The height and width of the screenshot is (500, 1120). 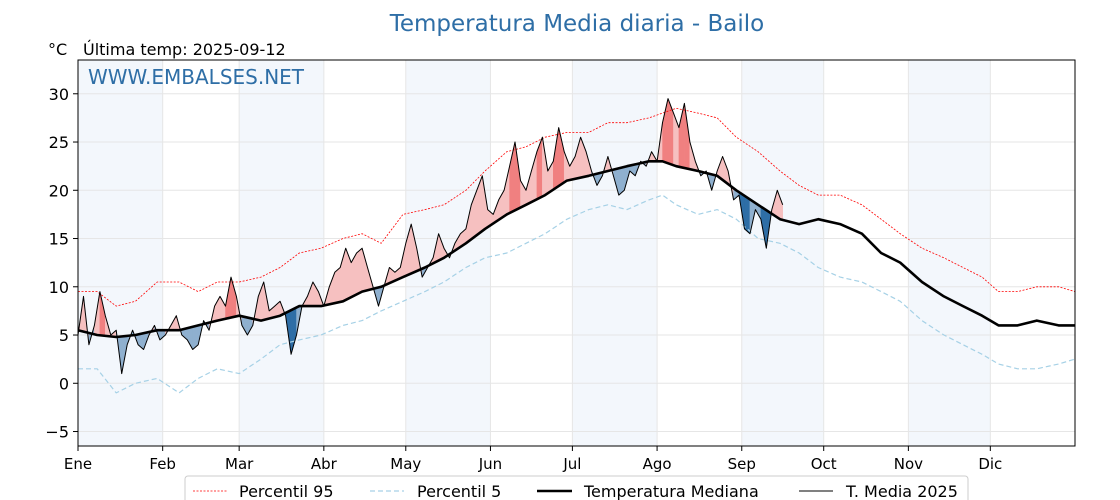 I want to click on y-tick-label: 0, so click(x=64, y=383).